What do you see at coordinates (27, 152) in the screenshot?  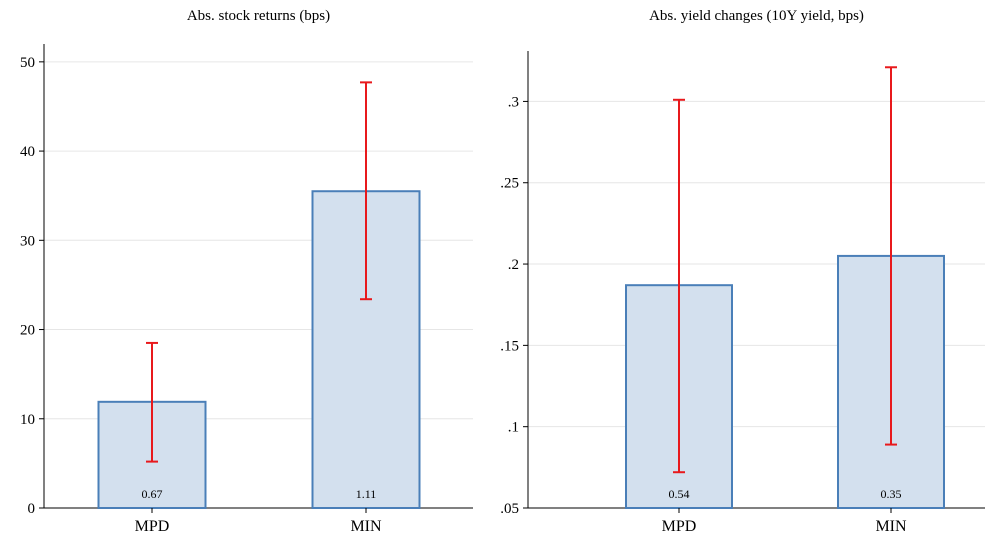 I see `left-ytick-label: 40` at bounding box center [27, 152].